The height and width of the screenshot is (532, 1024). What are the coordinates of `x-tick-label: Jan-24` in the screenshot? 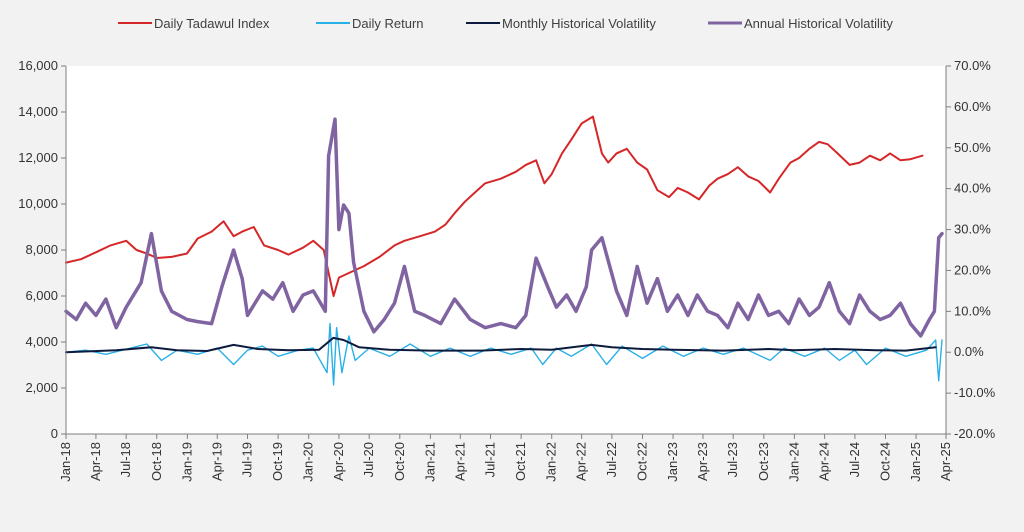 It's located at (793, 462).